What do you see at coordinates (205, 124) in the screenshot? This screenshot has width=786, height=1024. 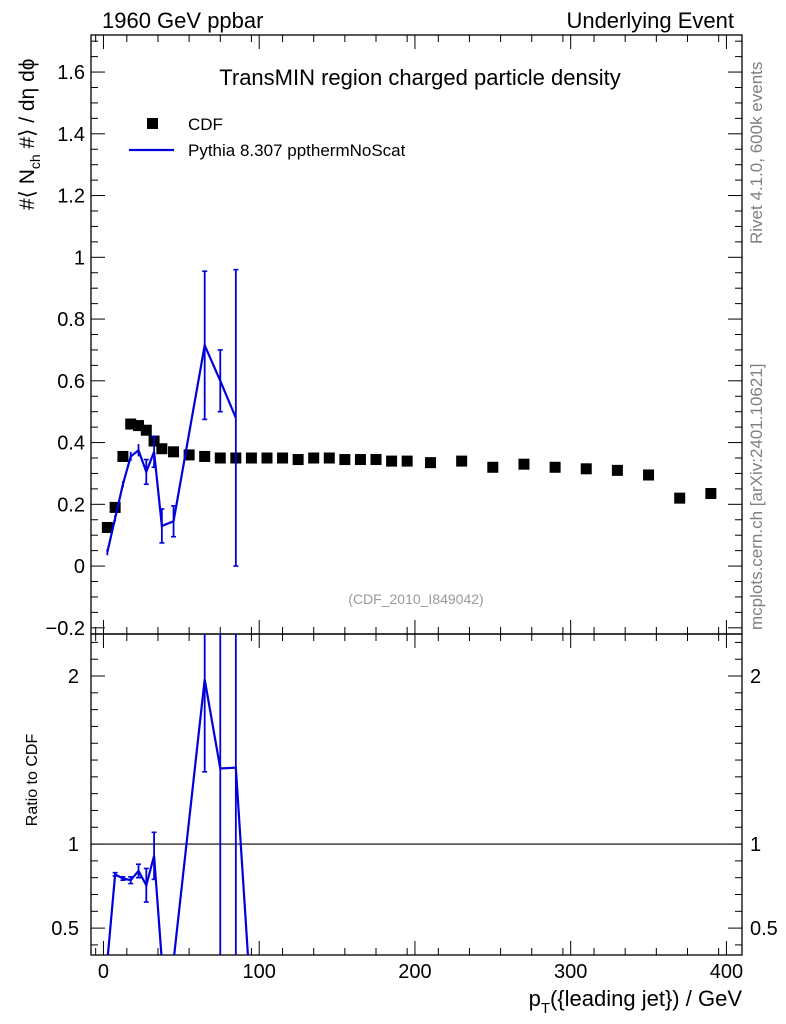 I see `legend-cdf-label: CDF` at bounding box center [205, 124].